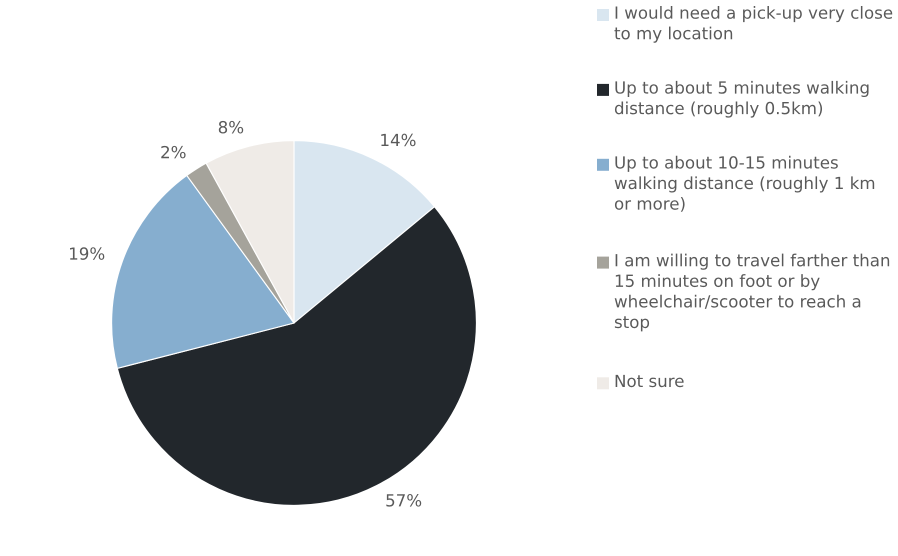 This screenshot has width=898, height=556. What do you see at coordinates (752, 293) in the screenshot?
I see `legend-label: I am willing to travel farther than 15 minutes on foot or by wheelchair/scooter to reach a stop` at bounding box center [752, 293].